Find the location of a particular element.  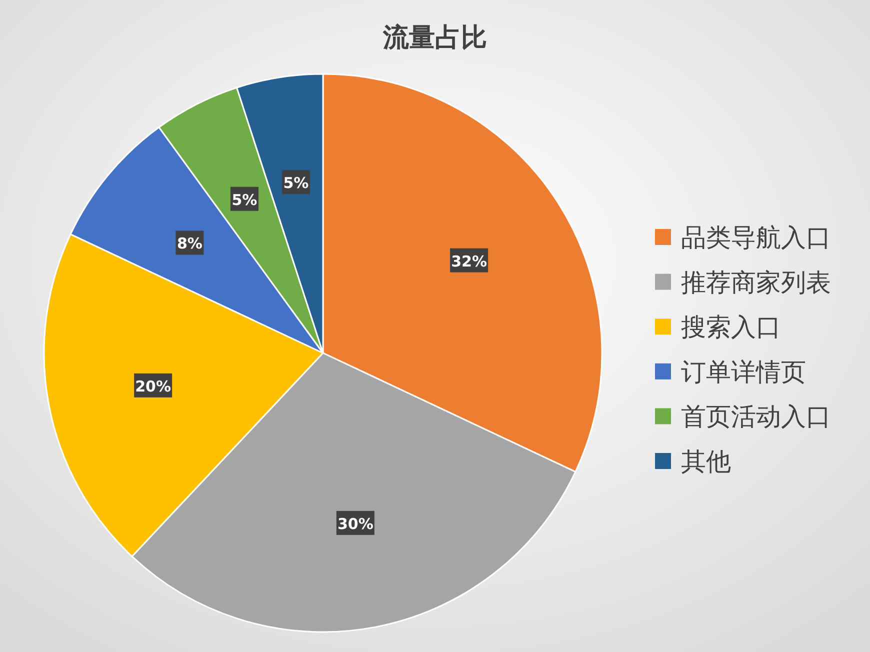

legend-label: 搜索入口 is located at coordinates (731, 327).